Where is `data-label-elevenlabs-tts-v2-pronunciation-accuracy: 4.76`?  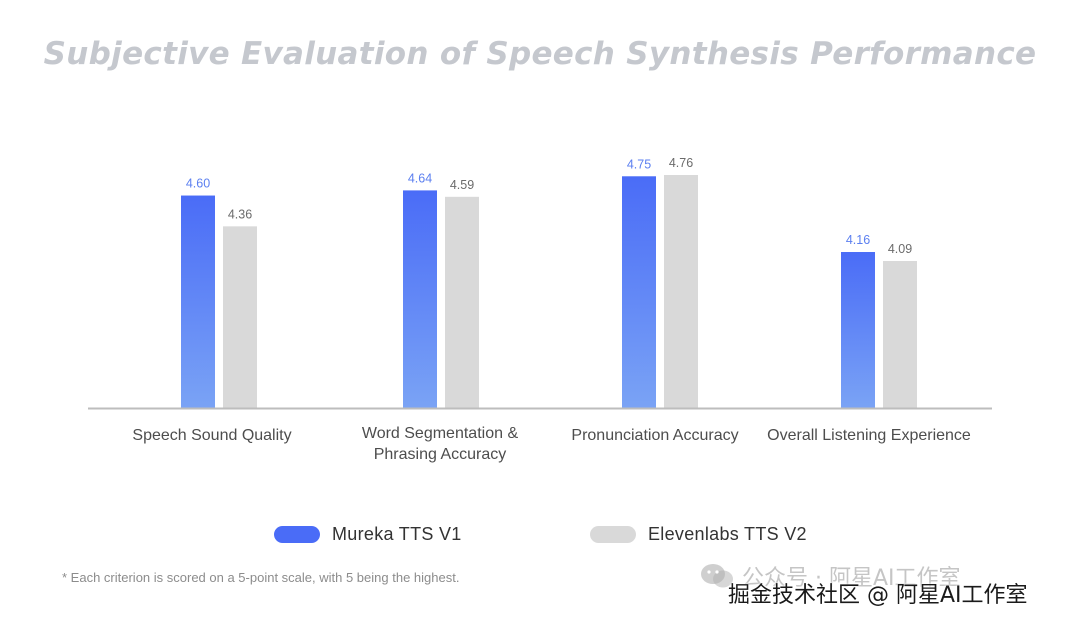
data-label-elevenlabs-tts-v2-pronunciation-accuracy: 4.76 is located at coordinates (681, 163).